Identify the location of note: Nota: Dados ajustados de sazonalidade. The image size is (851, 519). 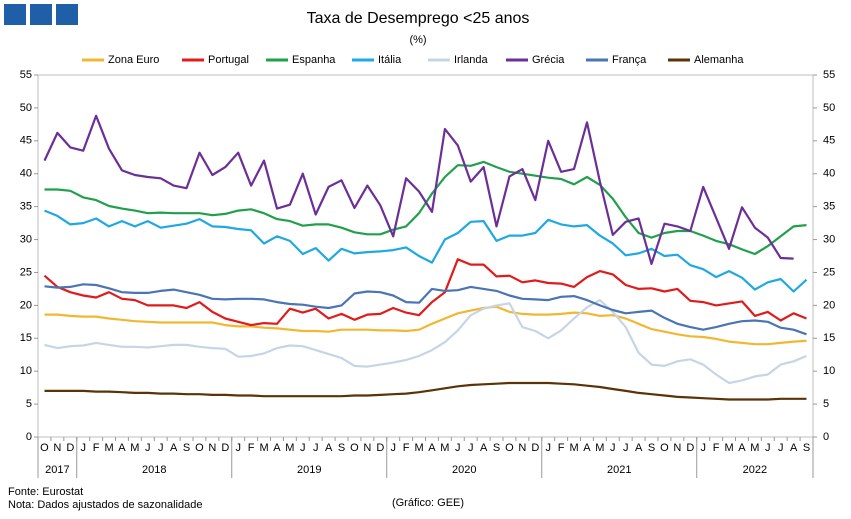
(105, 505).